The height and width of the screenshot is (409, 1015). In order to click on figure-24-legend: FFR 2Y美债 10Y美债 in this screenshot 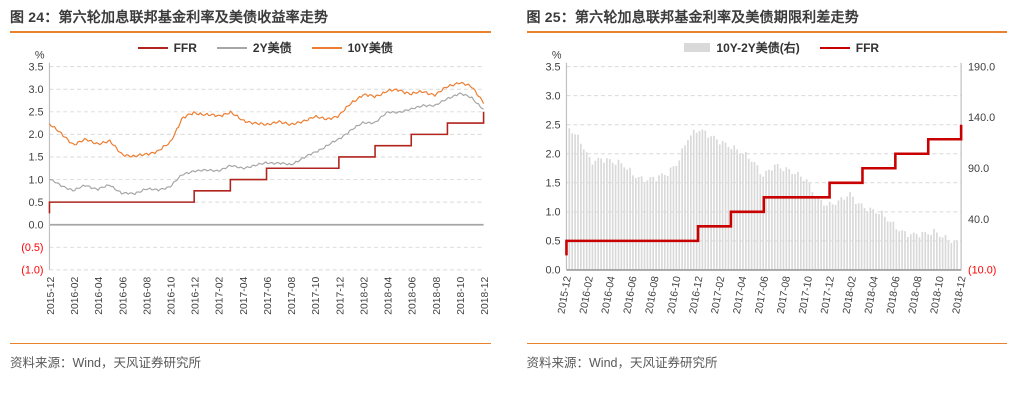, I will do `click(265, 47)`.